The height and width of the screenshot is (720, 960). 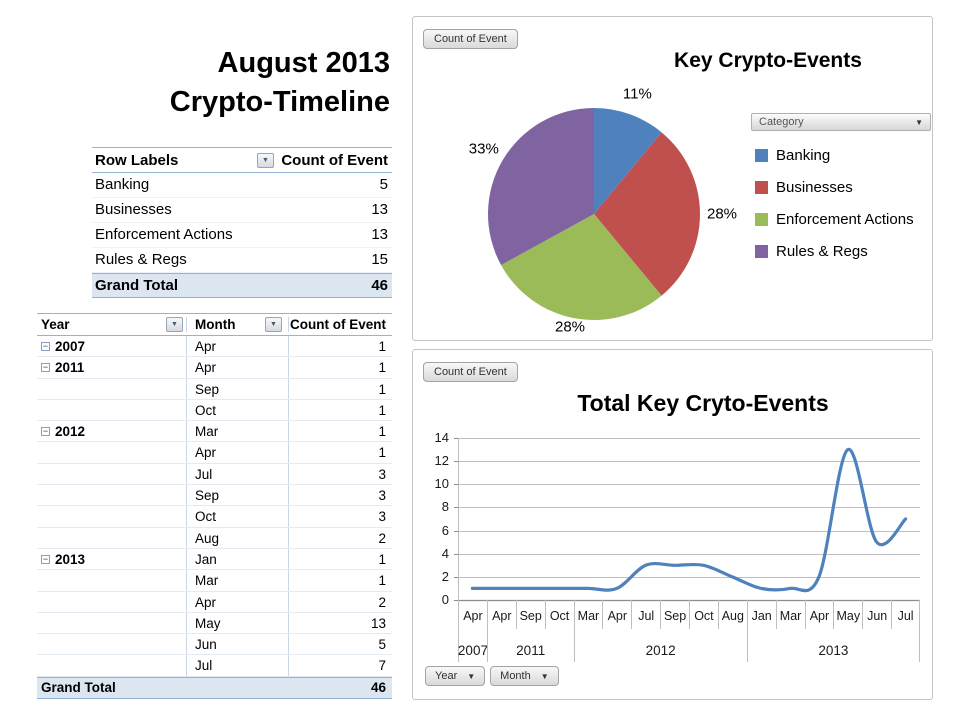 What do you see at coordinates (238, 495) in the screenshot?
I see `month-cell: Sep` at bounding box center [238, 495].